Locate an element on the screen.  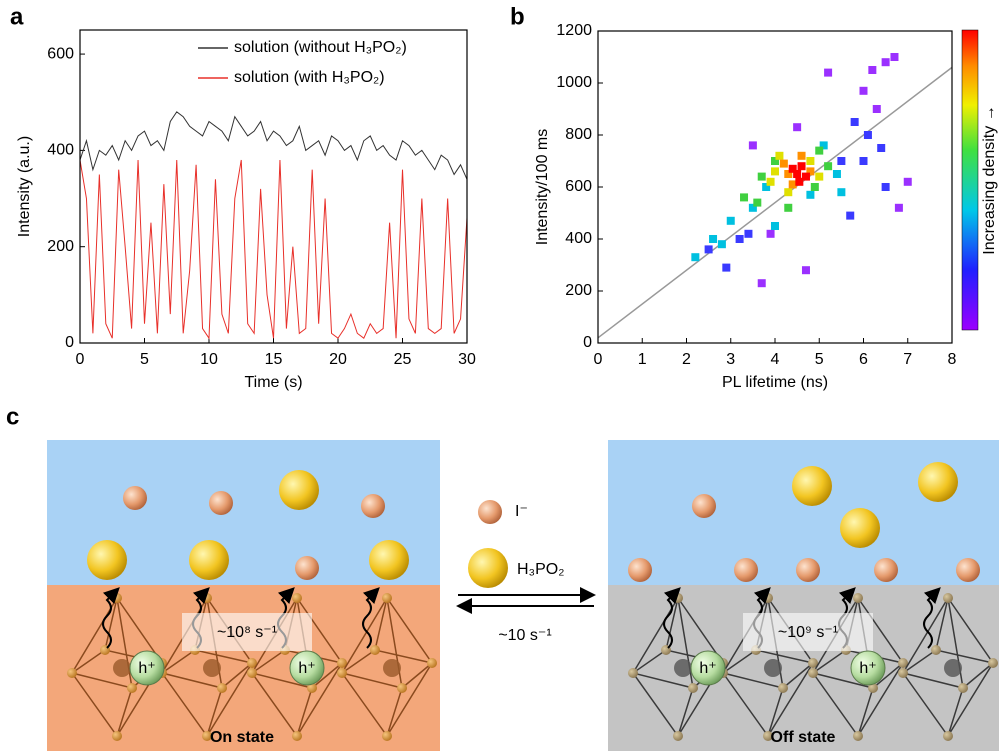
rate-label: ~10⁹ s⁻¹ is located at coordinates (808, 632).